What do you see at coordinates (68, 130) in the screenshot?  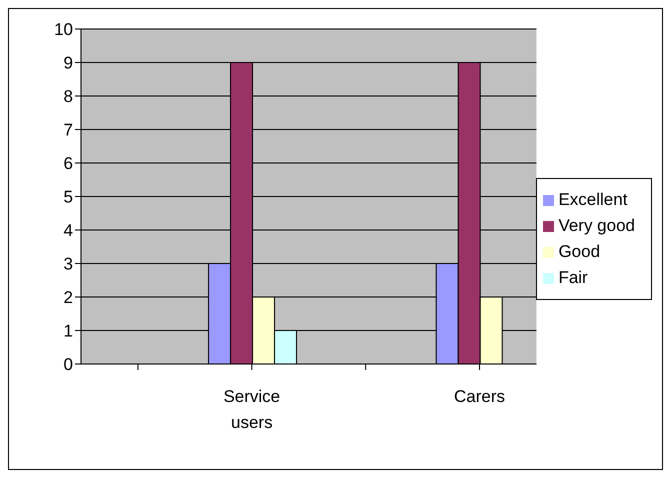 I see `y-tick-label: 7` at bounding box center [68, 130].